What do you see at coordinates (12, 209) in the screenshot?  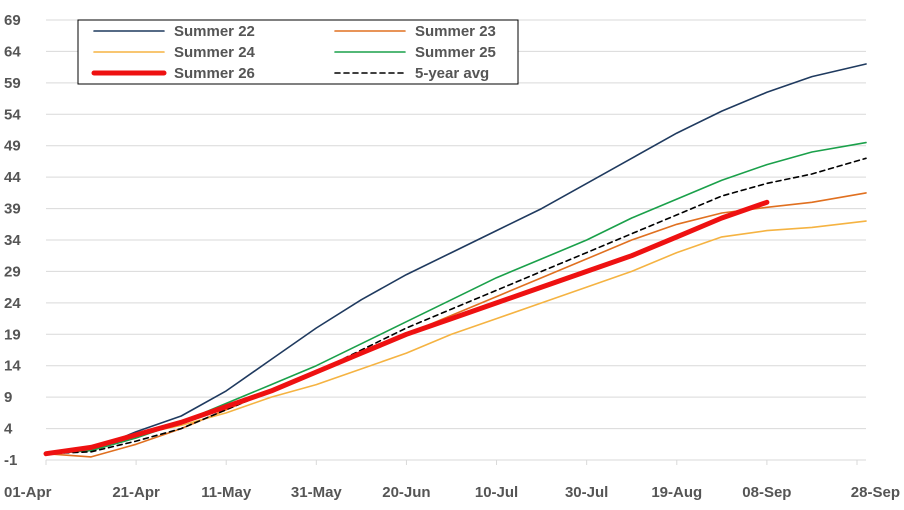 I see `y-tick-label: 39` at bounding box center [12, 209].